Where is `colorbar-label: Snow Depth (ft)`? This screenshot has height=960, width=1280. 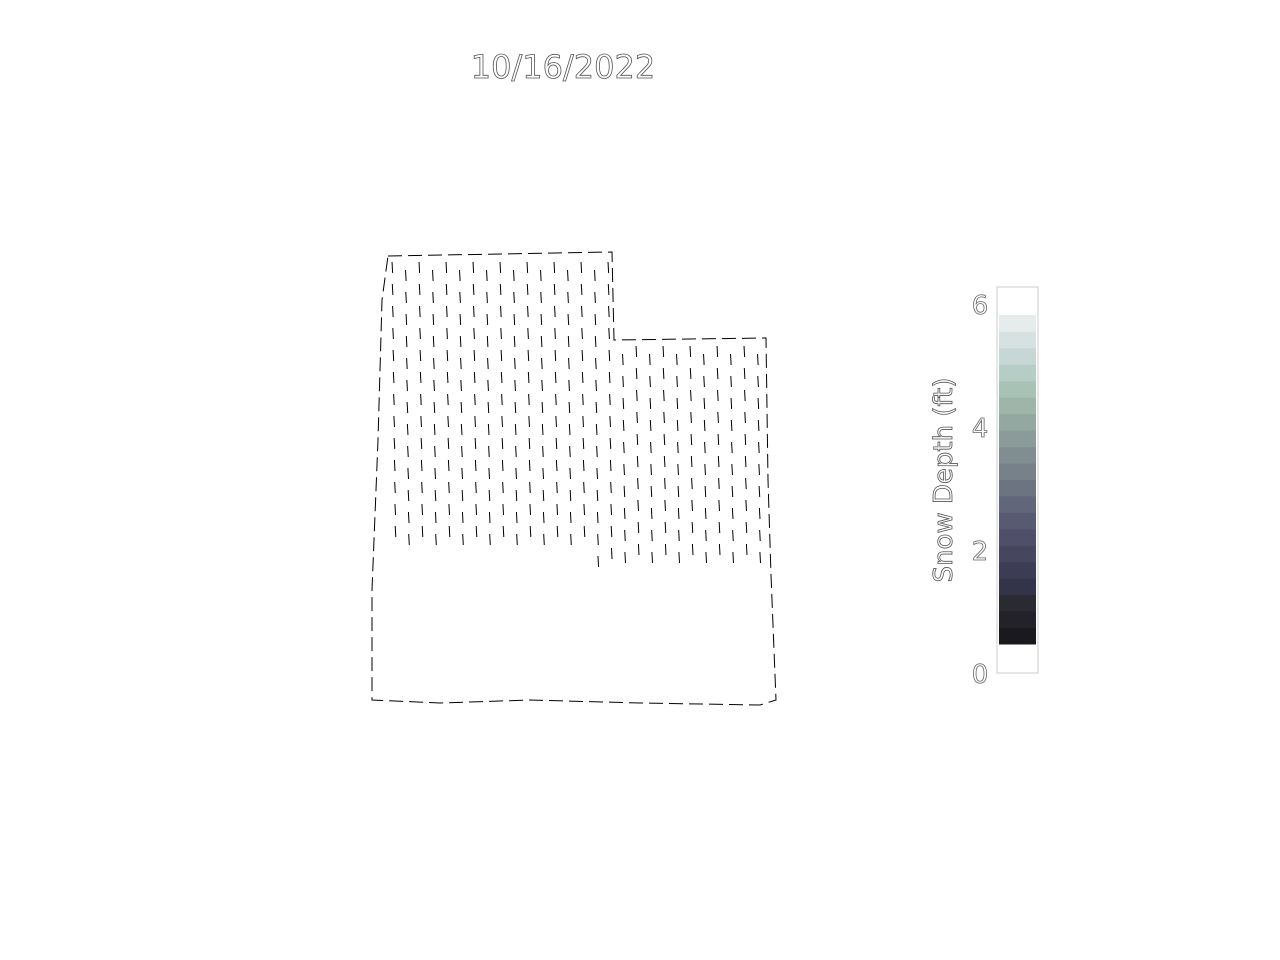 colorbar-label: Snow Depth (ft) is located at coordinates (944, 479).